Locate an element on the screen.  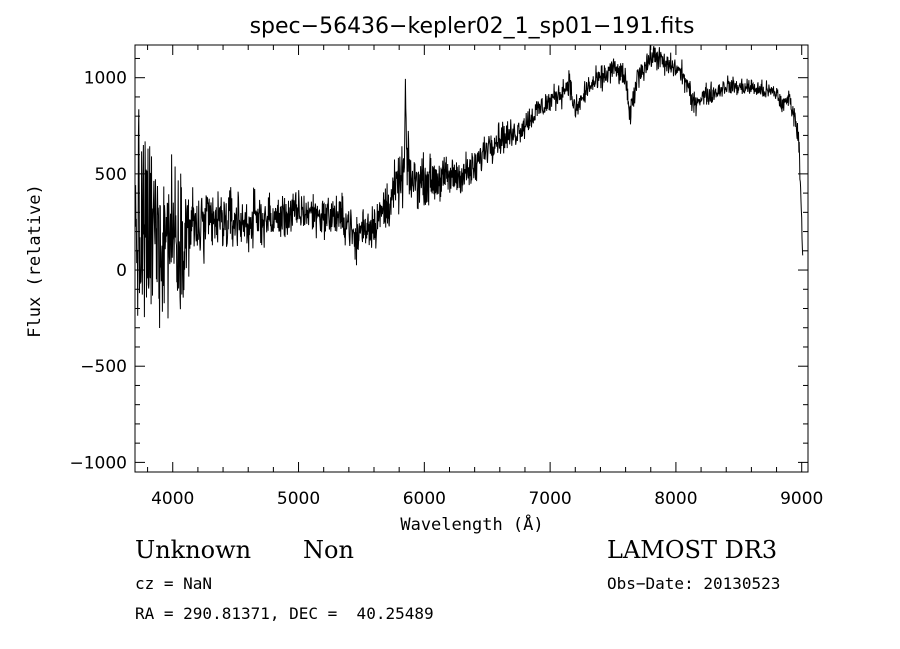
y-tick-label: −500 is located at coordinates (103, 367).